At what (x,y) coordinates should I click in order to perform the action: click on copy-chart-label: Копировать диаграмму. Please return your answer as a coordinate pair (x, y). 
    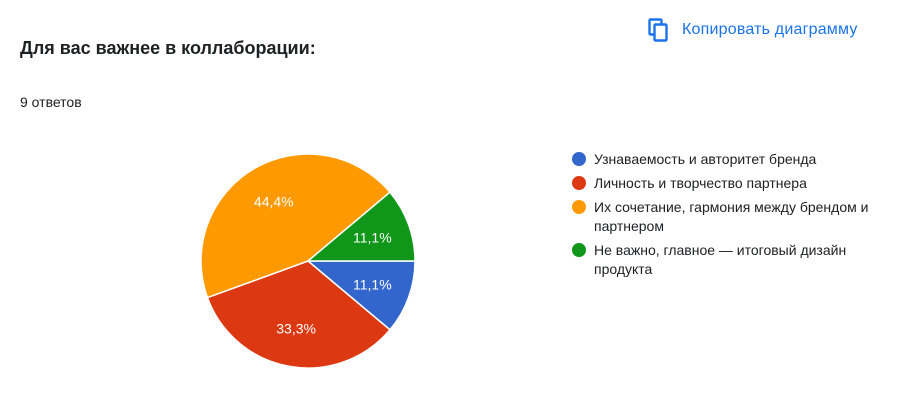
    Looking at the image, I should click on (770, 29).